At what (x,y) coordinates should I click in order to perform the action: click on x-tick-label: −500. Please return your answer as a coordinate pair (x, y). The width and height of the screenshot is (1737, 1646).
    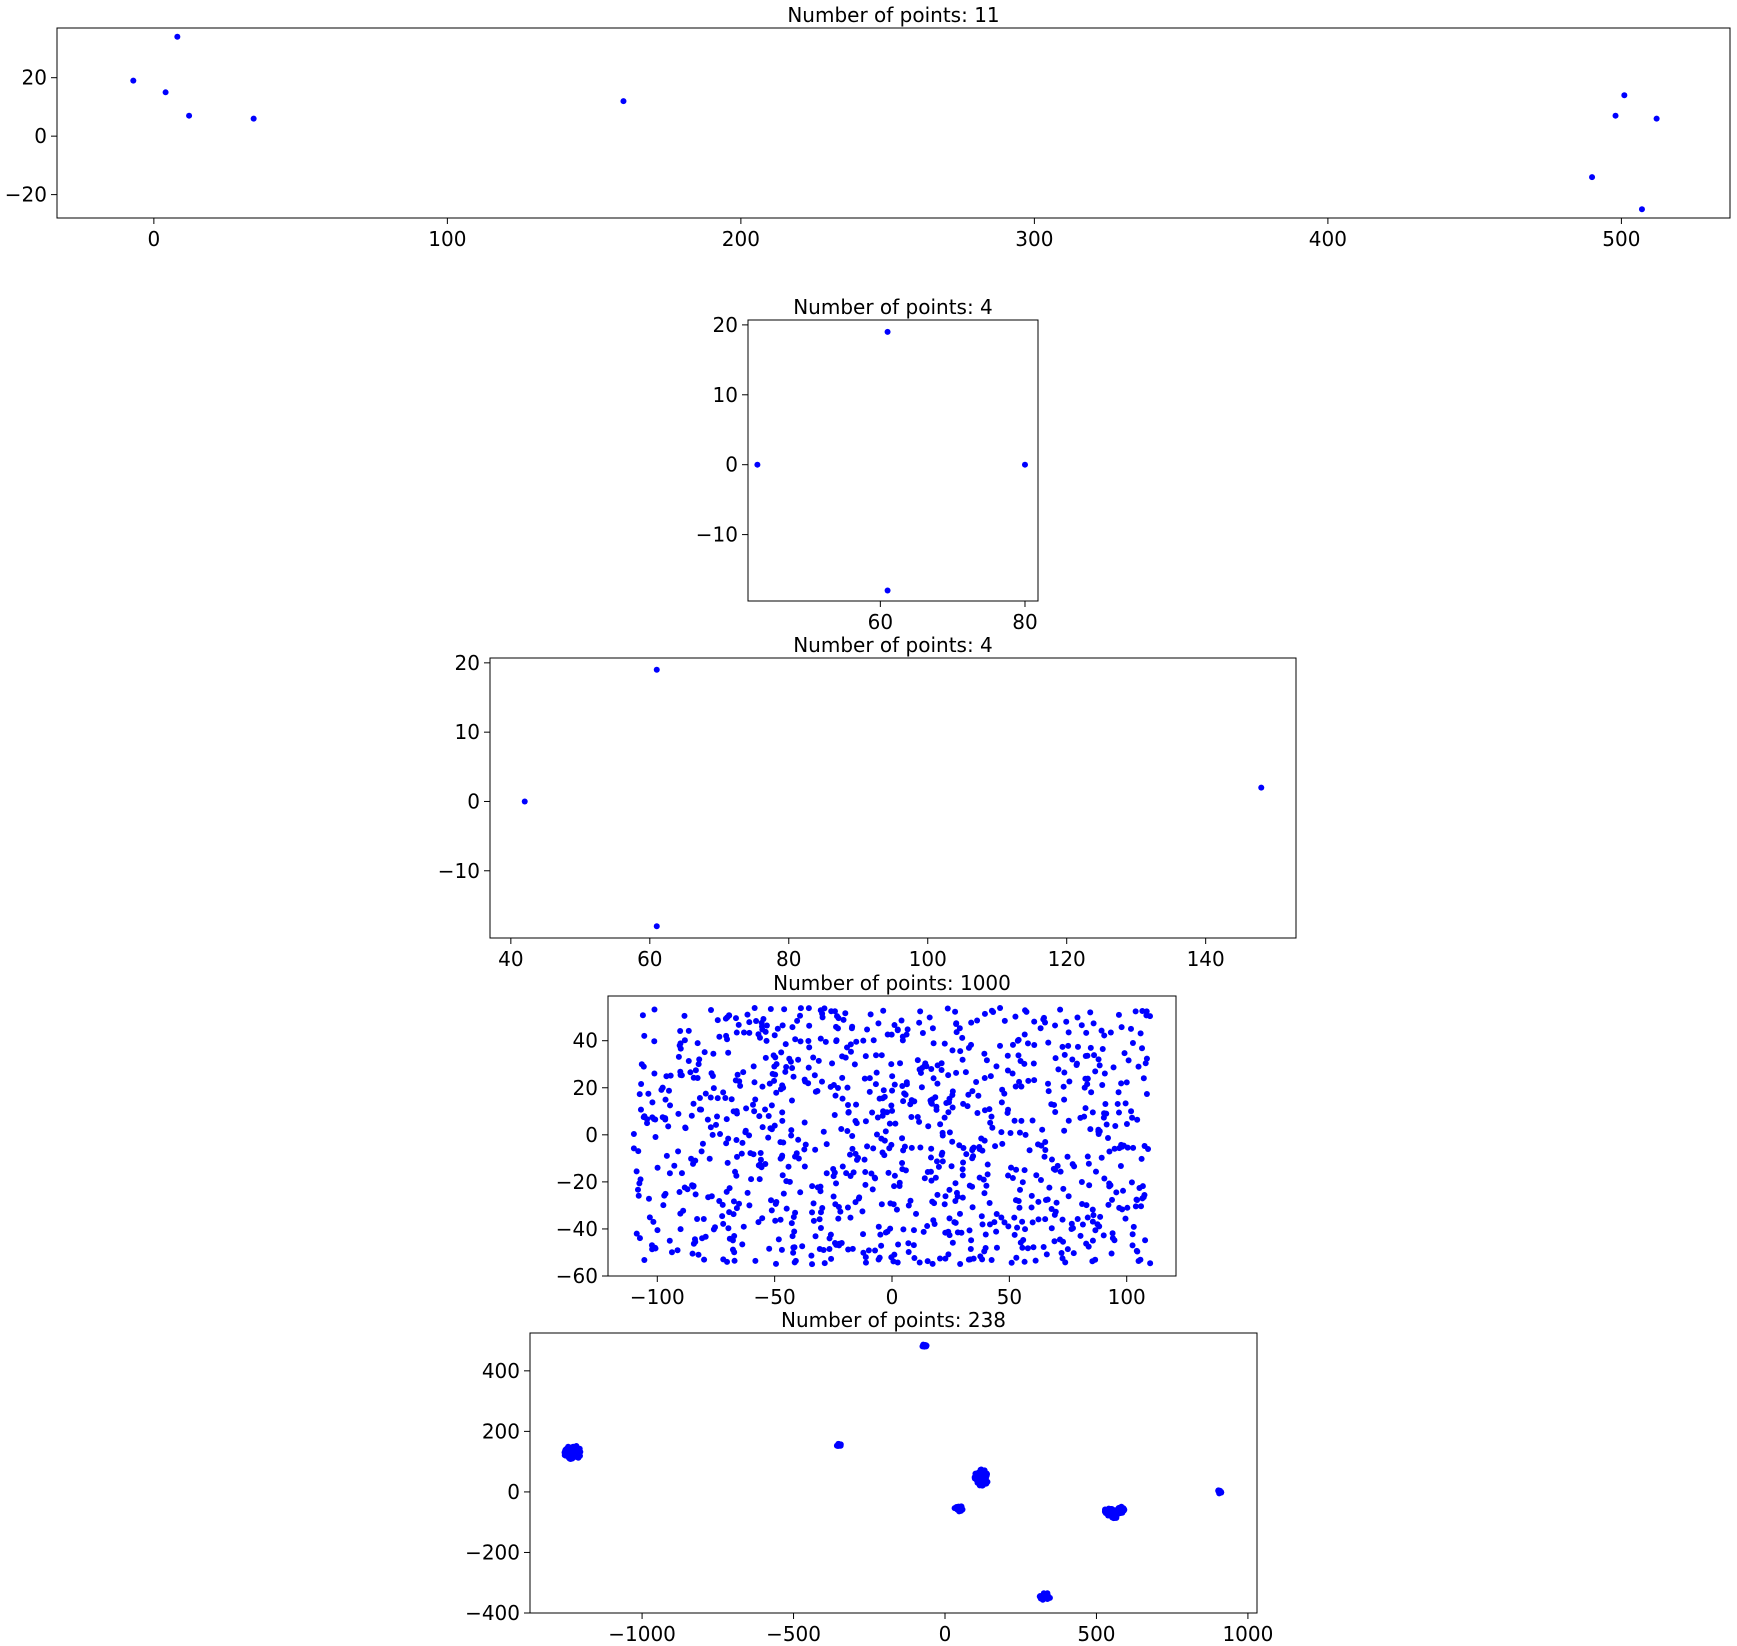
    Looking at the image, I should click on (793, 1634).